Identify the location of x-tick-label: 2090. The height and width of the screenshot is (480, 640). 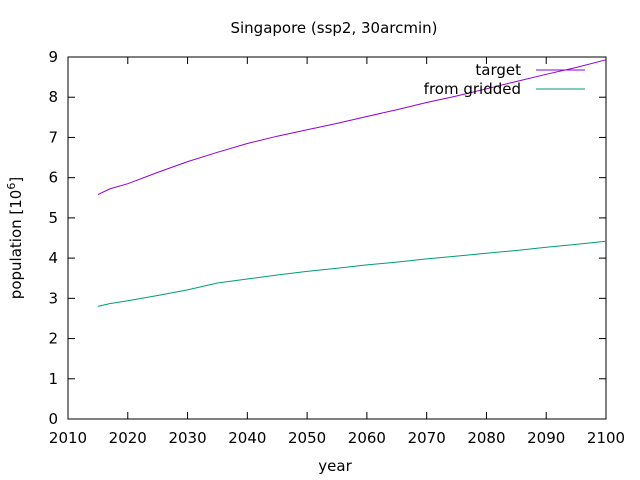
(546, 438).